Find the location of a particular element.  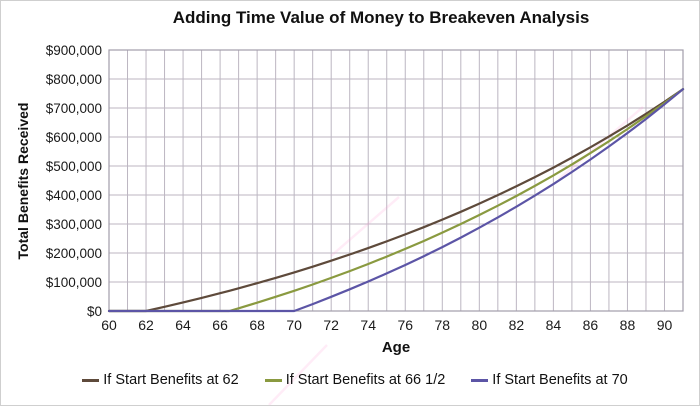

y-tick-label: $900,000 is located at coordinates (74, 50).